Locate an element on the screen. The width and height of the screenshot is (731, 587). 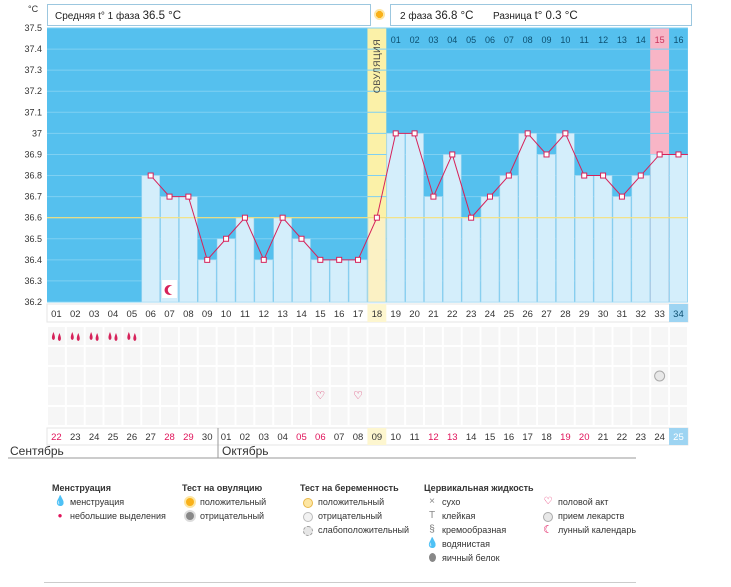
cycle-day-number: 28 is located at coordinates (565, 314).